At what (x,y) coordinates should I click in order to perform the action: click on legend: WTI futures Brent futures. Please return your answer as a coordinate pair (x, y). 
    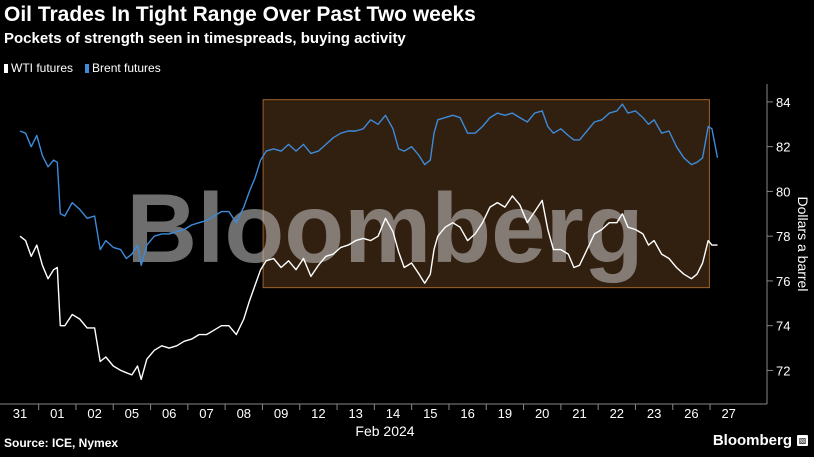
    Looking at the image, I should click on (82, 68).